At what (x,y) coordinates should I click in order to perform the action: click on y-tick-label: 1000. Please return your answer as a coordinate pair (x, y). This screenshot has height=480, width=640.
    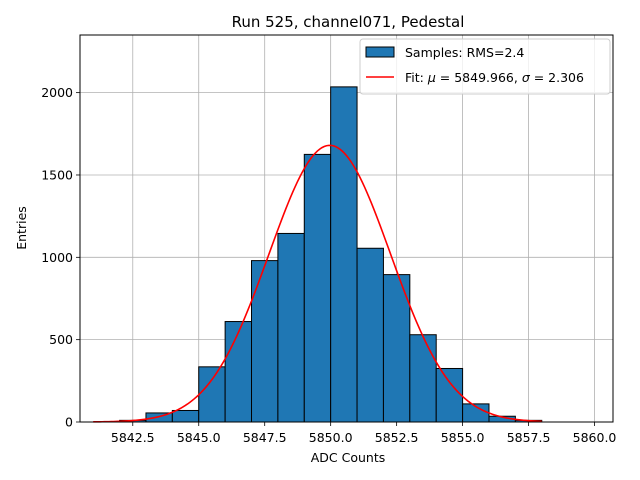
    Looking at the image, I should click on (57, 257).